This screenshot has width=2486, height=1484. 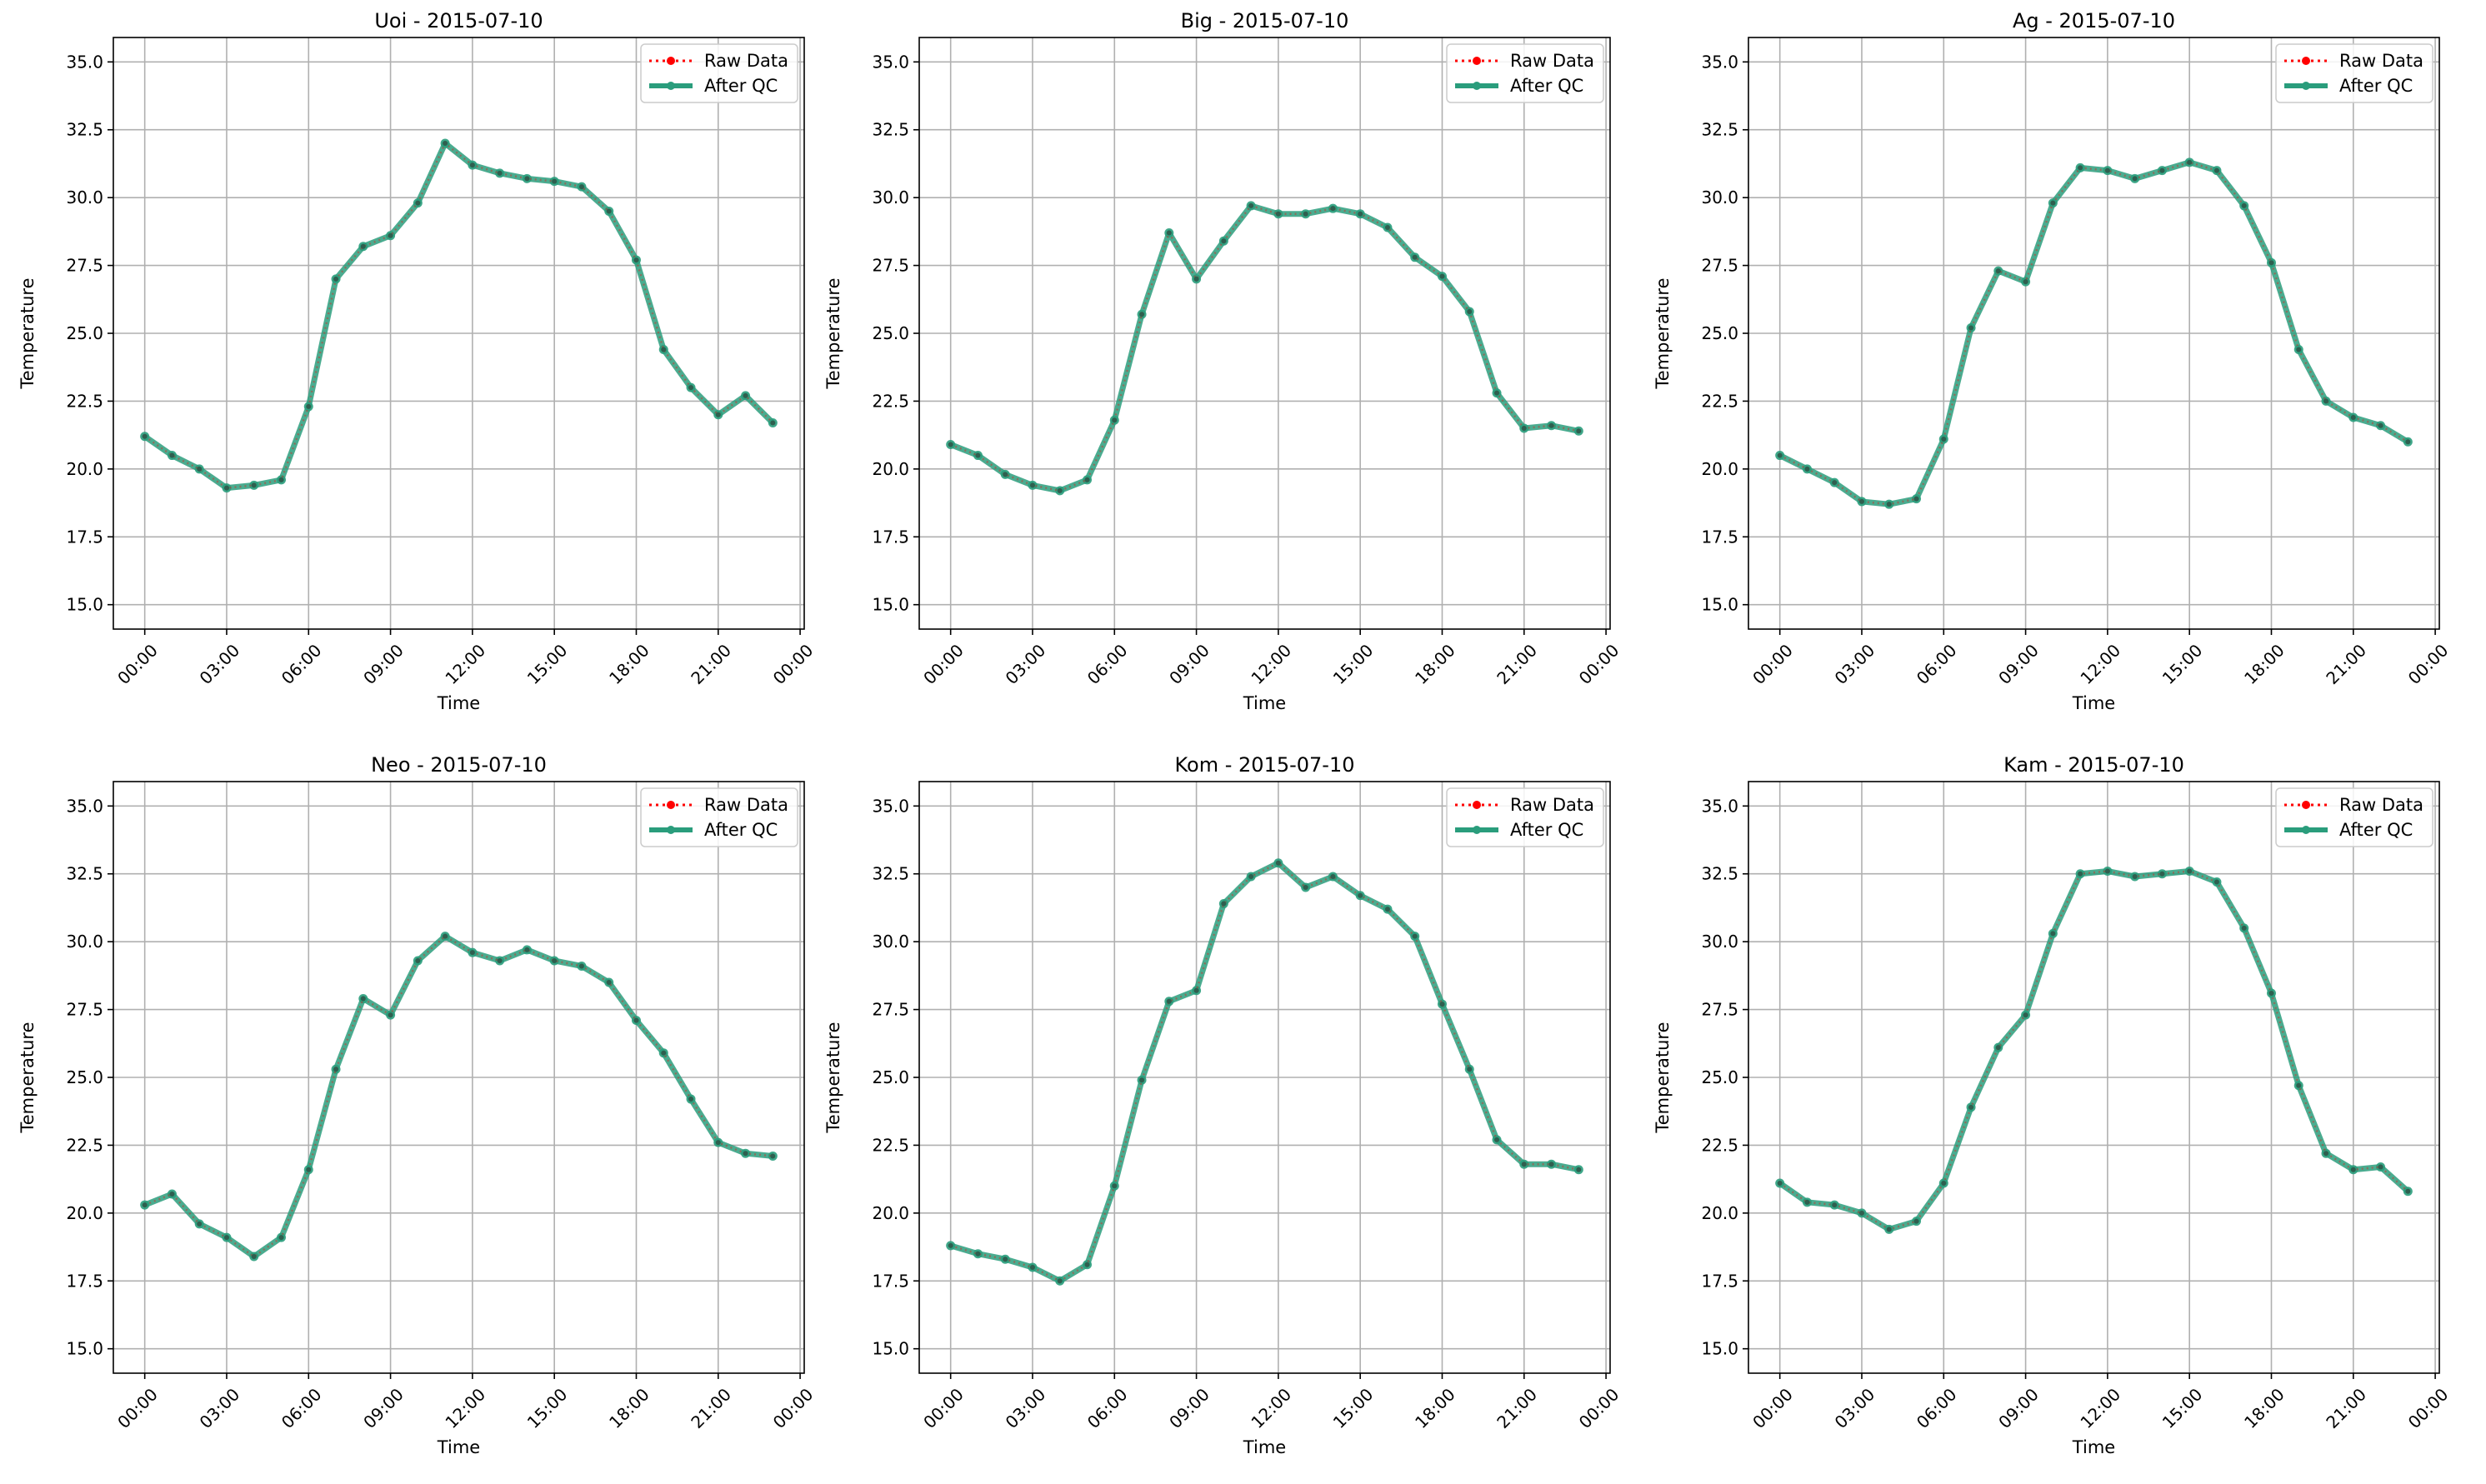 I want to click on chart-title: Uoi - 2015-07-10, so click(x=458, y=20).